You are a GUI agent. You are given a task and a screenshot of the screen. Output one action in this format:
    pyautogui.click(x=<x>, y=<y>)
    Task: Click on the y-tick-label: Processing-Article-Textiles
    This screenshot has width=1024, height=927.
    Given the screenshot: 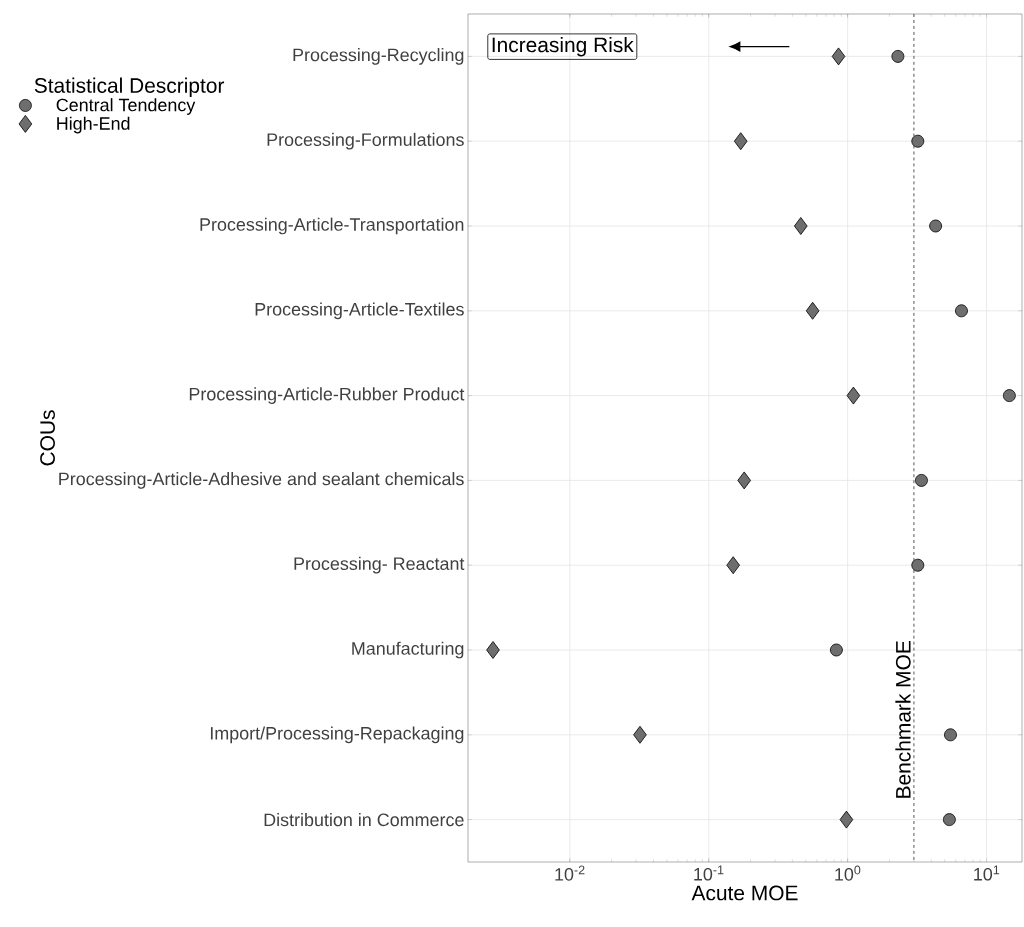 What is the action you would take?
    pyautogui.click(x=359, y=311)
    